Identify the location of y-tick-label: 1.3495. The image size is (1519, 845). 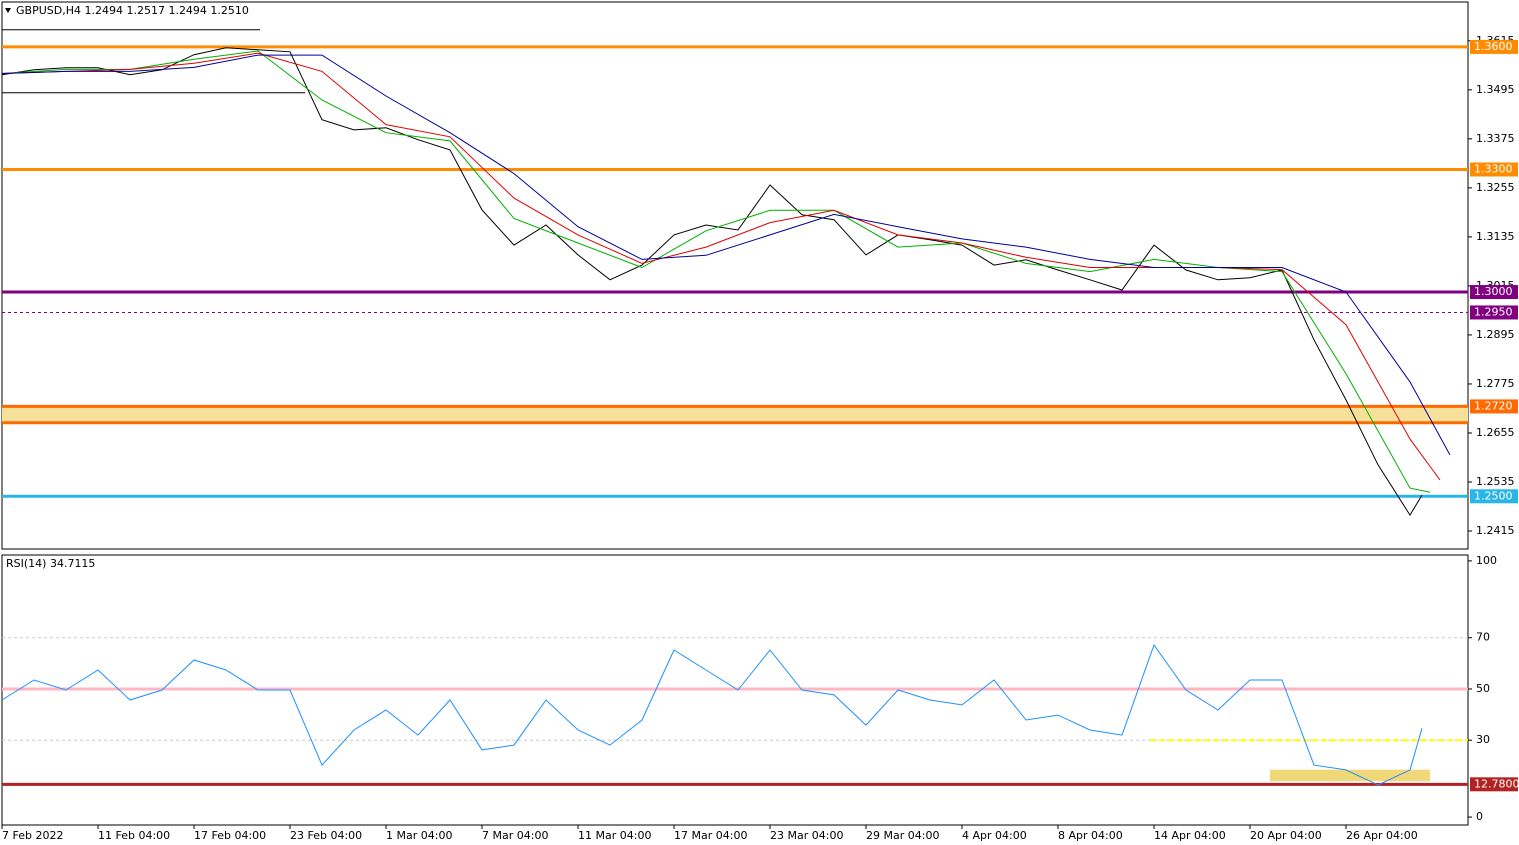
(1495, 89).